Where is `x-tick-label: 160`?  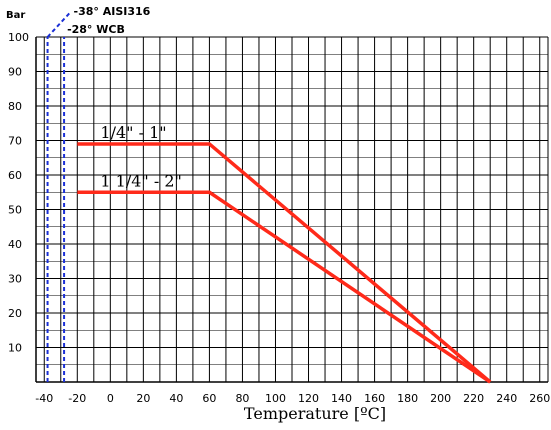 x-tick-label: 160 is located at coordinates (374, 398).